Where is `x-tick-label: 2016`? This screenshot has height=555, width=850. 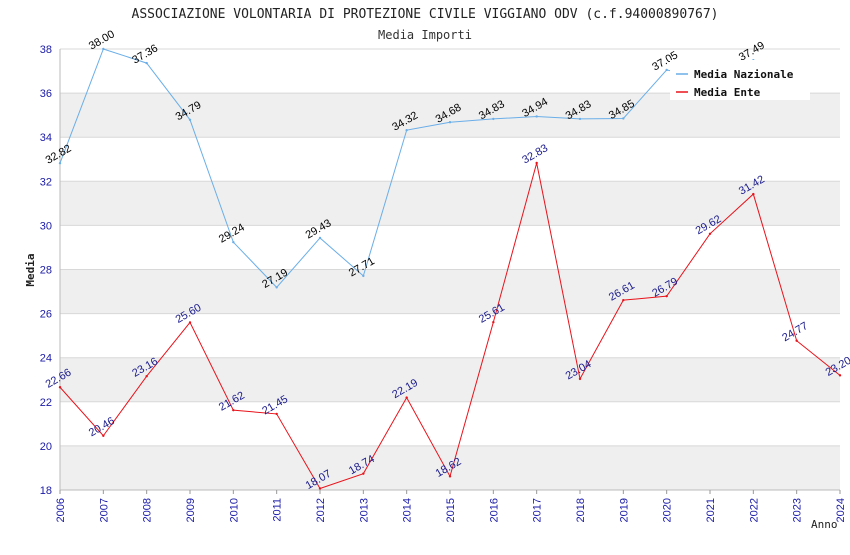
x-tick-label: 2016 is located at coordinates (494, 510).